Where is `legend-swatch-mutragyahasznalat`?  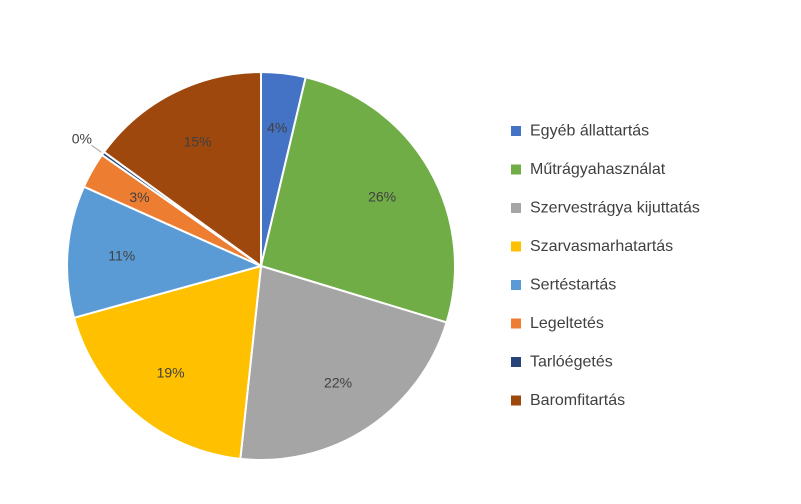
legend-swatch-mutragyahasznalat is located at coordinates (516, 169).